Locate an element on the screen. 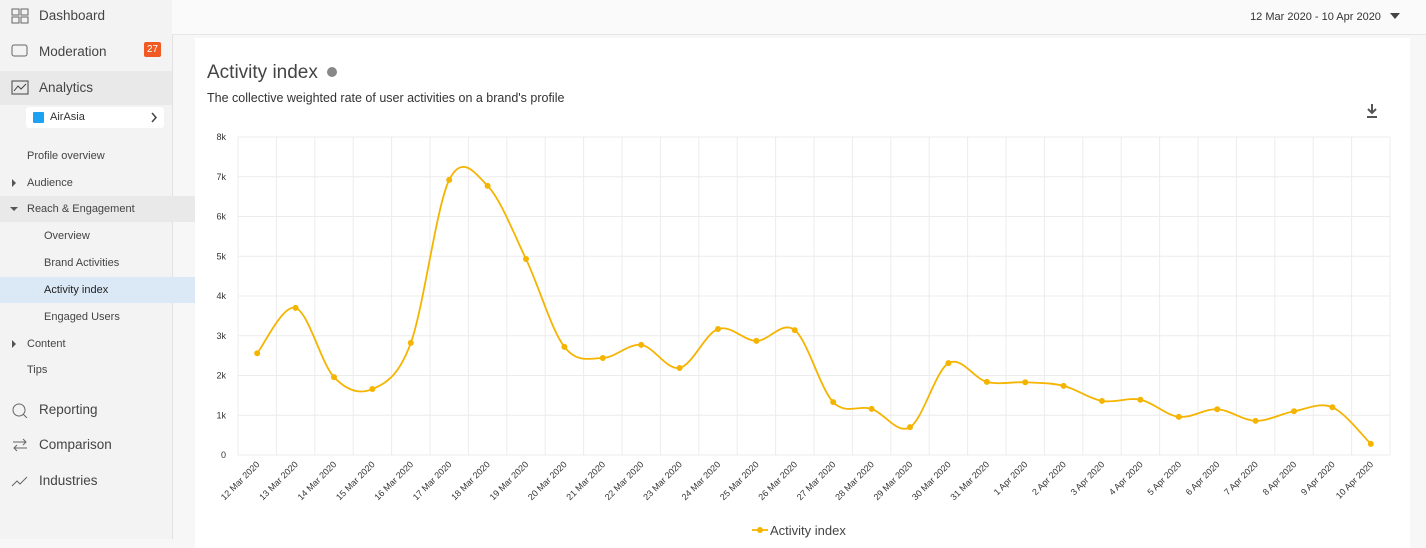 The height and width of the screenshot is (548, 1426). x-tick-label: 9 Apr 2020 is located at coordinates (1318, 478).